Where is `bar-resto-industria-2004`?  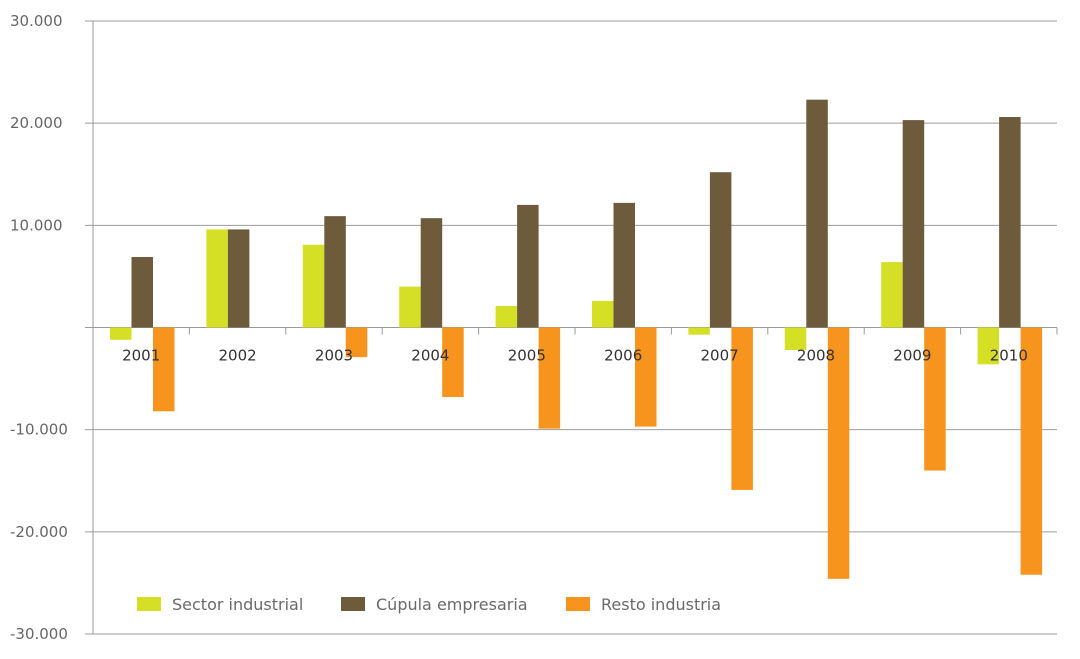
bar-resto-industria-2004 is located at coordinates (453, 362).